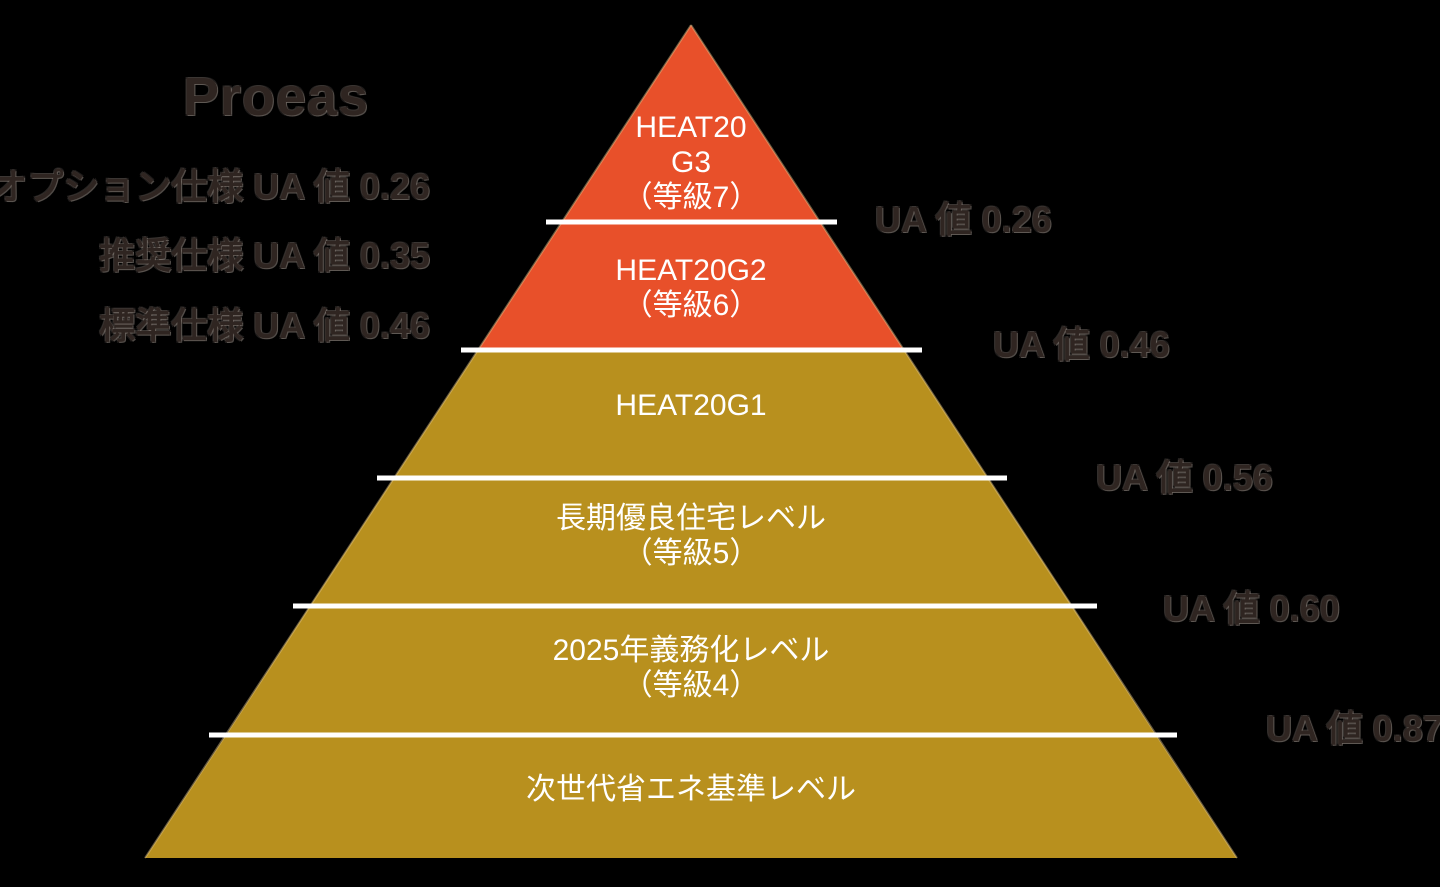  I want to click on pyramid-section-heat20-g1, so click(691, 414).